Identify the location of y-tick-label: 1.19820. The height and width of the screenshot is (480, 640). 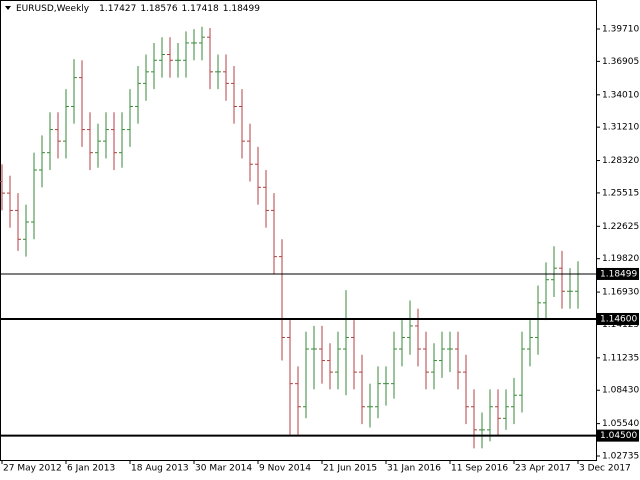
(620, 259).